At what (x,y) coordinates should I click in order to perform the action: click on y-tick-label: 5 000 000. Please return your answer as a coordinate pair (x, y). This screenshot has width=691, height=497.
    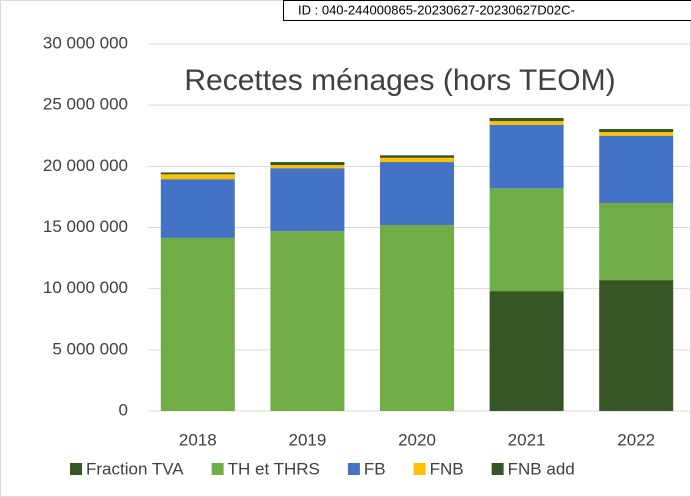
    Looking at the image, I should click on (90, 348).